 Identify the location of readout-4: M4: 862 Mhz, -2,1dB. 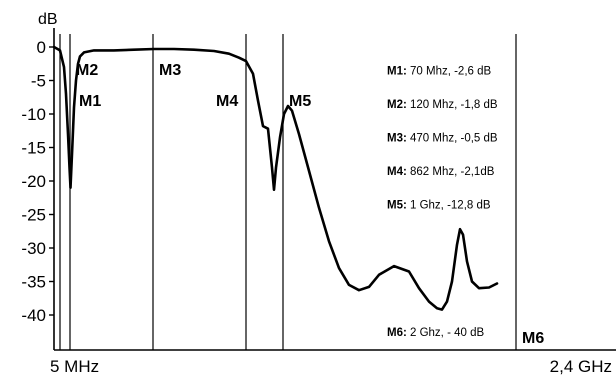
(441, 172).